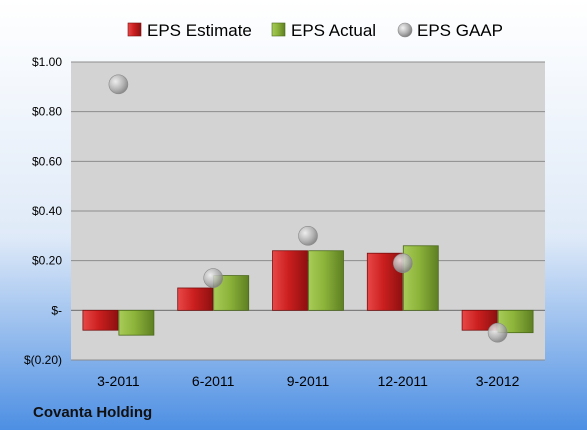 This screenshot has width=587, height=430. What do you see at coordinates (47, 161) in the screenshot?
I see `y-tick-label: $0.60` at bounding box center [47, 161].